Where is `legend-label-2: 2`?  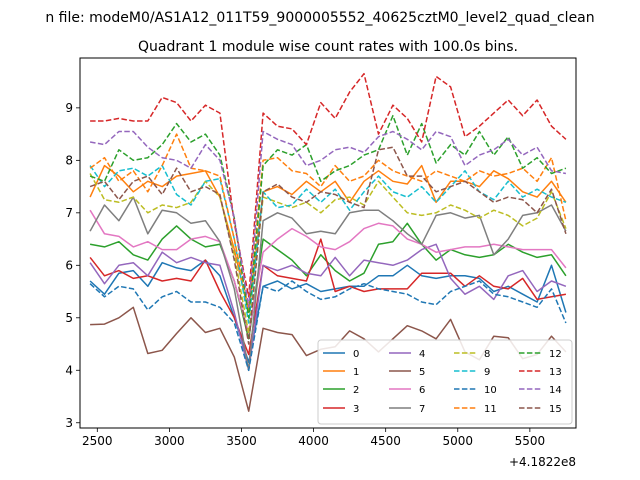 legend-label-2: 2 is located at coordinates (356, 390).